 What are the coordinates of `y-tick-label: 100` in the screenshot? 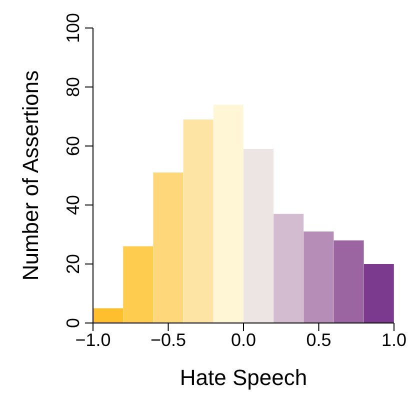 It's located at (73, 28).